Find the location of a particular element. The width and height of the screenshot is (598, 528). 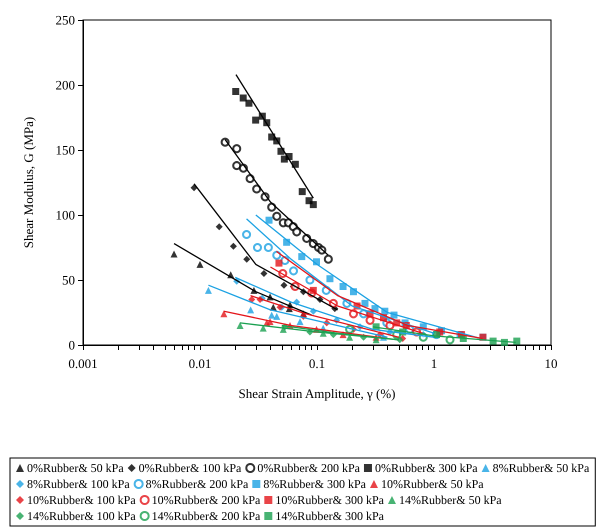

y-tick-label: 250 is located at coordinates (65, 20).